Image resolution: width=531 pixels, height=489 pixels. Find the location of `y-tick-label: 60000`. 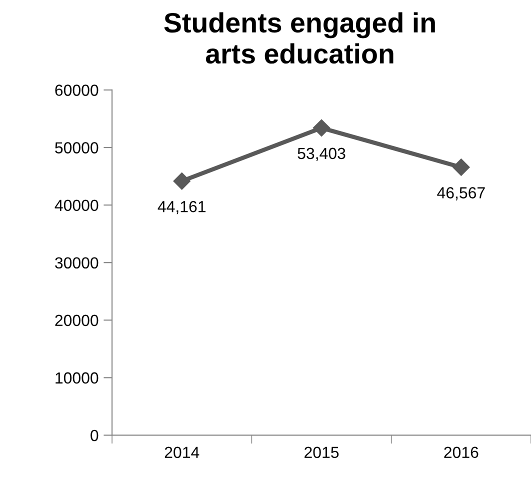

y-tick-label: 60000 is located at coordinates (76, 90).